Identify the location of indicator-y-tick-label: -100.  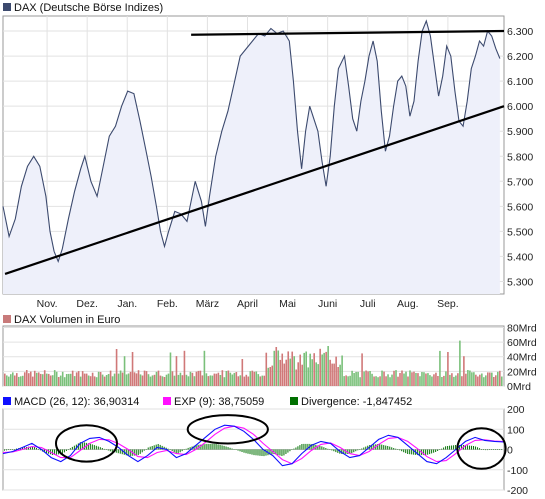
(517, 471).